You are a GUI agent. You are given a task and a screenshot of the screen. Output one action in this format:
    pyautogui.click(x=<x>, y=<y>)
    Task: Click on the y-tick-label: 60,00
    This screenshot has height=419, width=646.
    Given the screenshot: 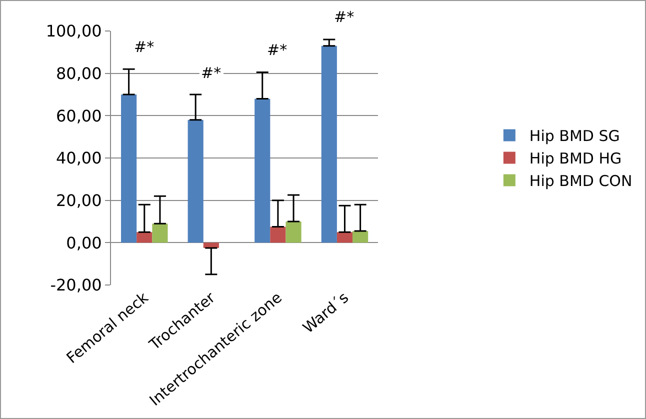 What is the action you would take?
    pyautogui.click(x=79, y=116)
    